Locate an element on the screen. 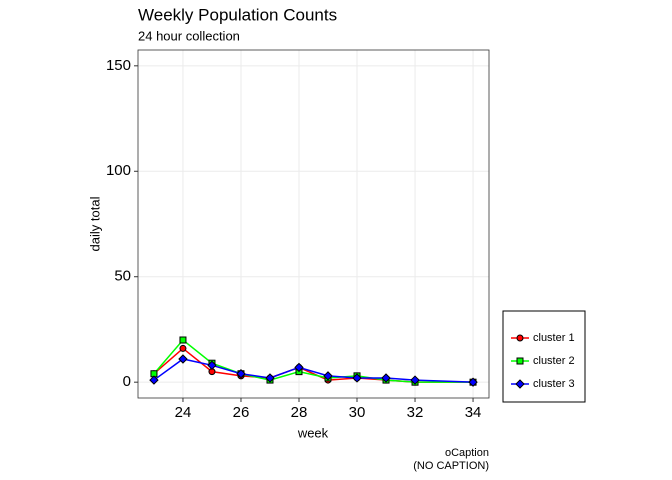  chart-subtitle: 24 hour collection is located at coordinates (189, 35).